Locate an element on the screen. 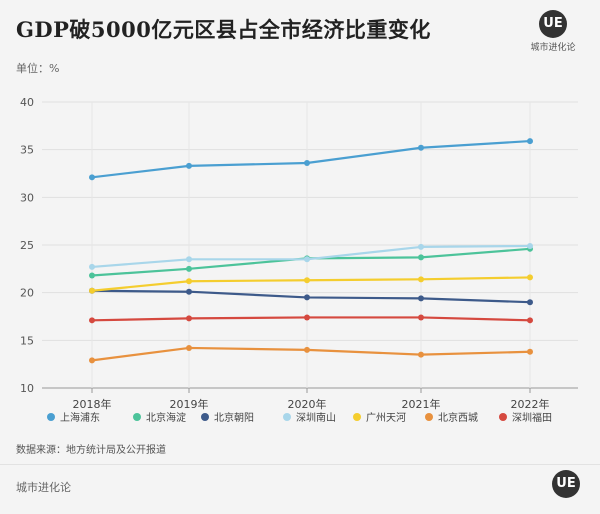 This screenshot has width=600, height=514. x-tick-label: 2021年 is located at coordinates (421, 404).